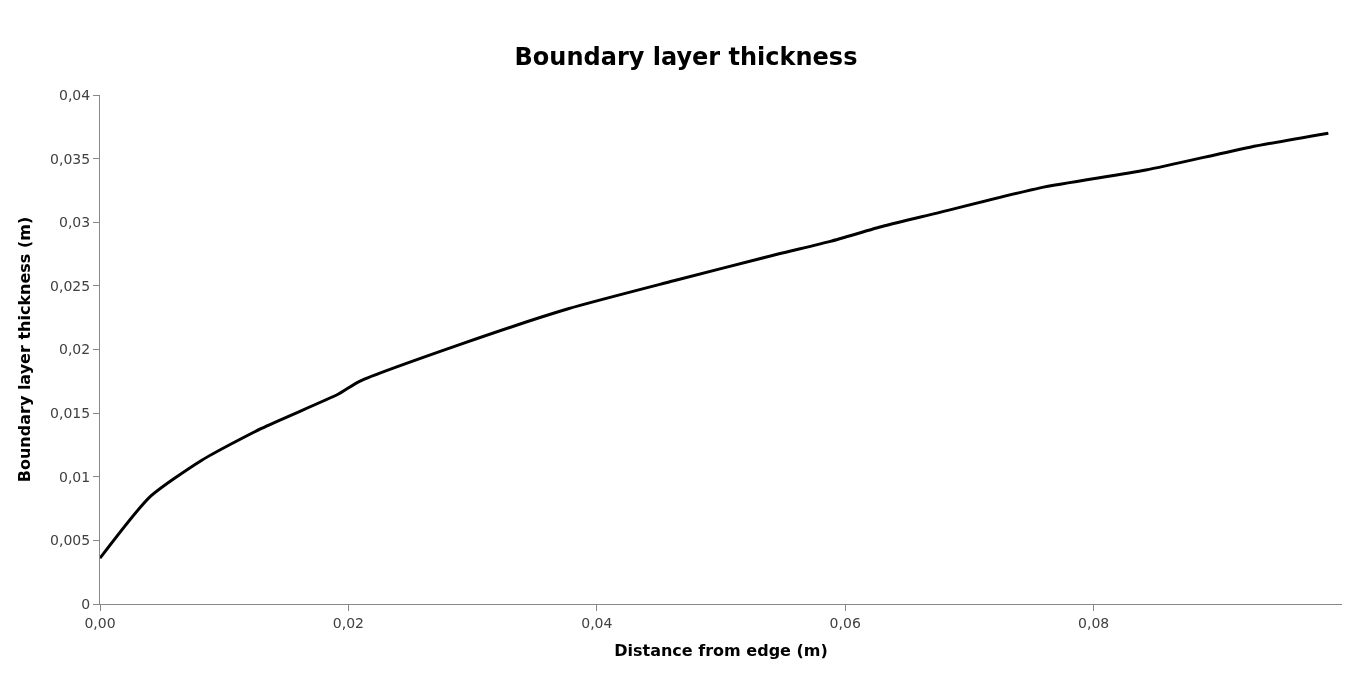 The height and width of the screenshot is (684, 1372). Describe the element at coordinates (348, 622) in the screenshot. I see `x-tick-label: 0,02` at that location.